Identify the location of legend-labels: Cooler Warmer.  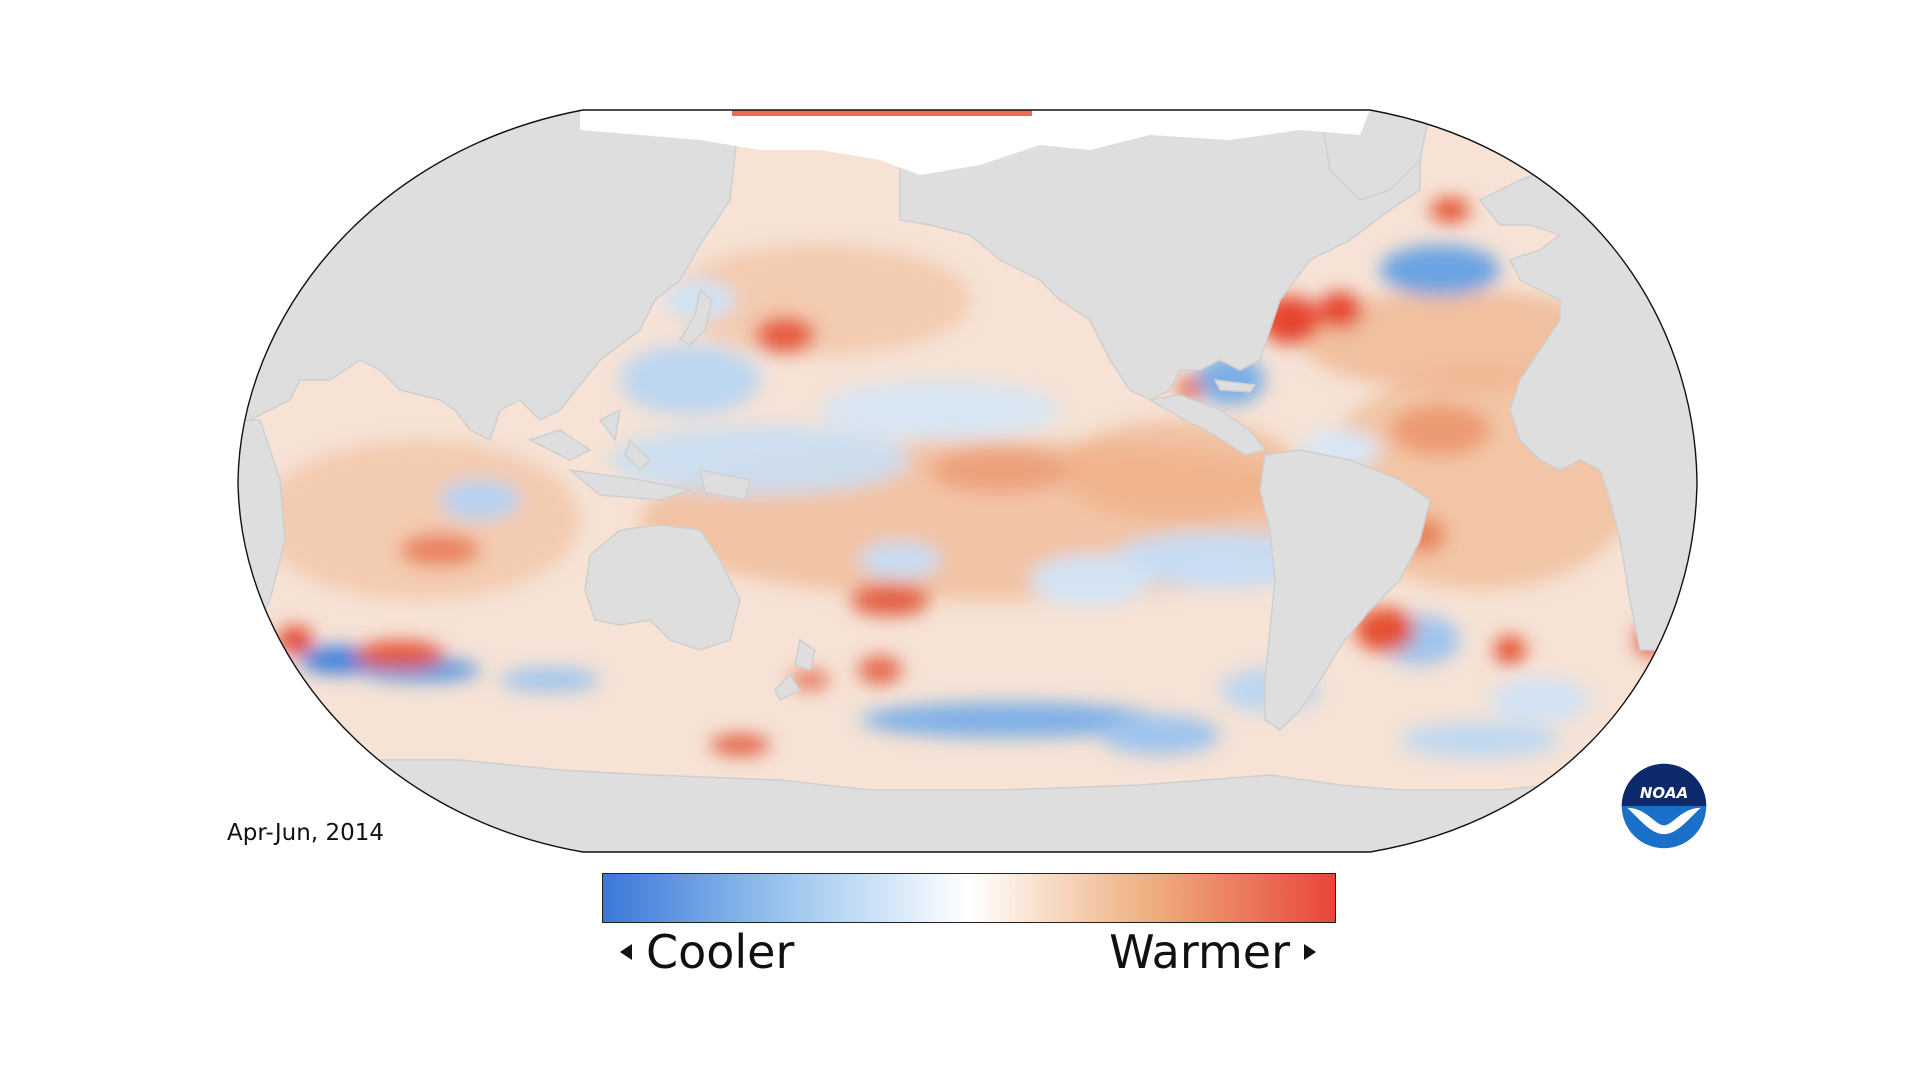
(969, 955).